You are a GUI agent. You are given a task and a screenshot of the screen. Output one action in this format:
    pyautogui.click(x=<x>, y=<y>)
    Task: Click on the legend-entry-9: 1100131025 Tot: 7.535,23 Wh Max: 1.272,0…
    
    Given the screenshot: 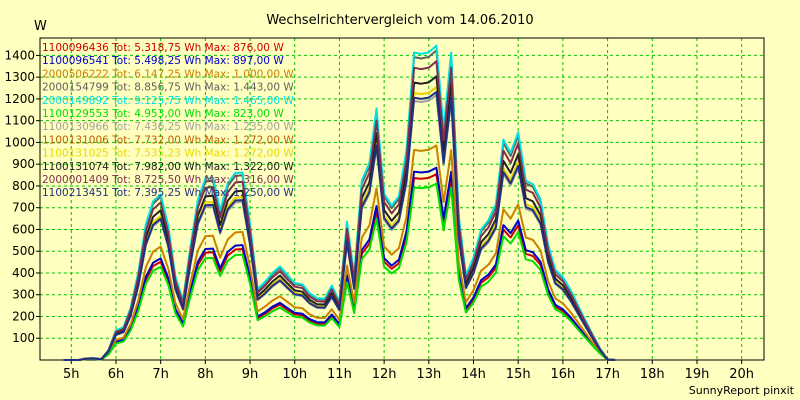 What is the action you would take?
    pyautogui.click(x=168, y=154)
    